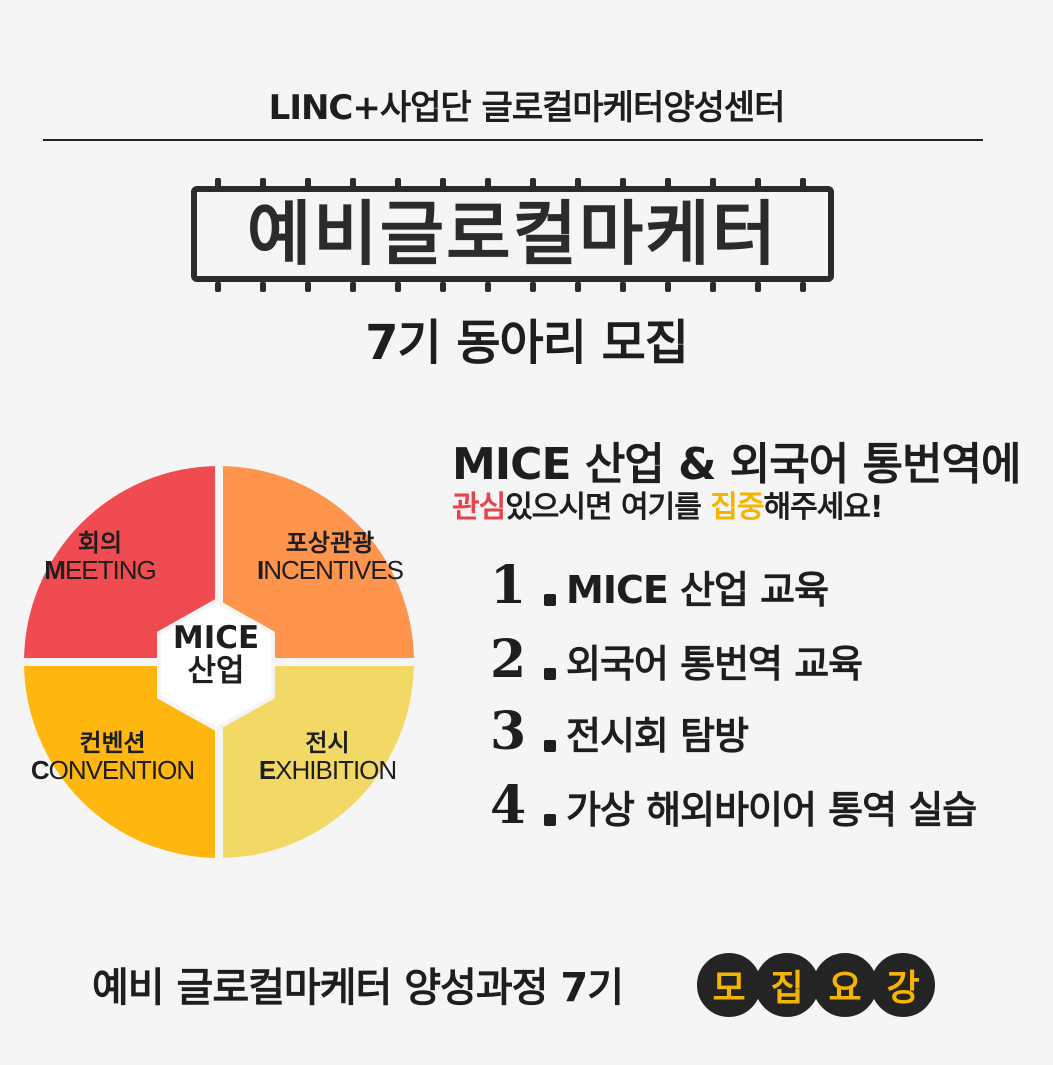  What do you see at coordinates (216, 638) in the screenshot?
I see `center-label-line1: MICE` at bounding box center [216, 638].